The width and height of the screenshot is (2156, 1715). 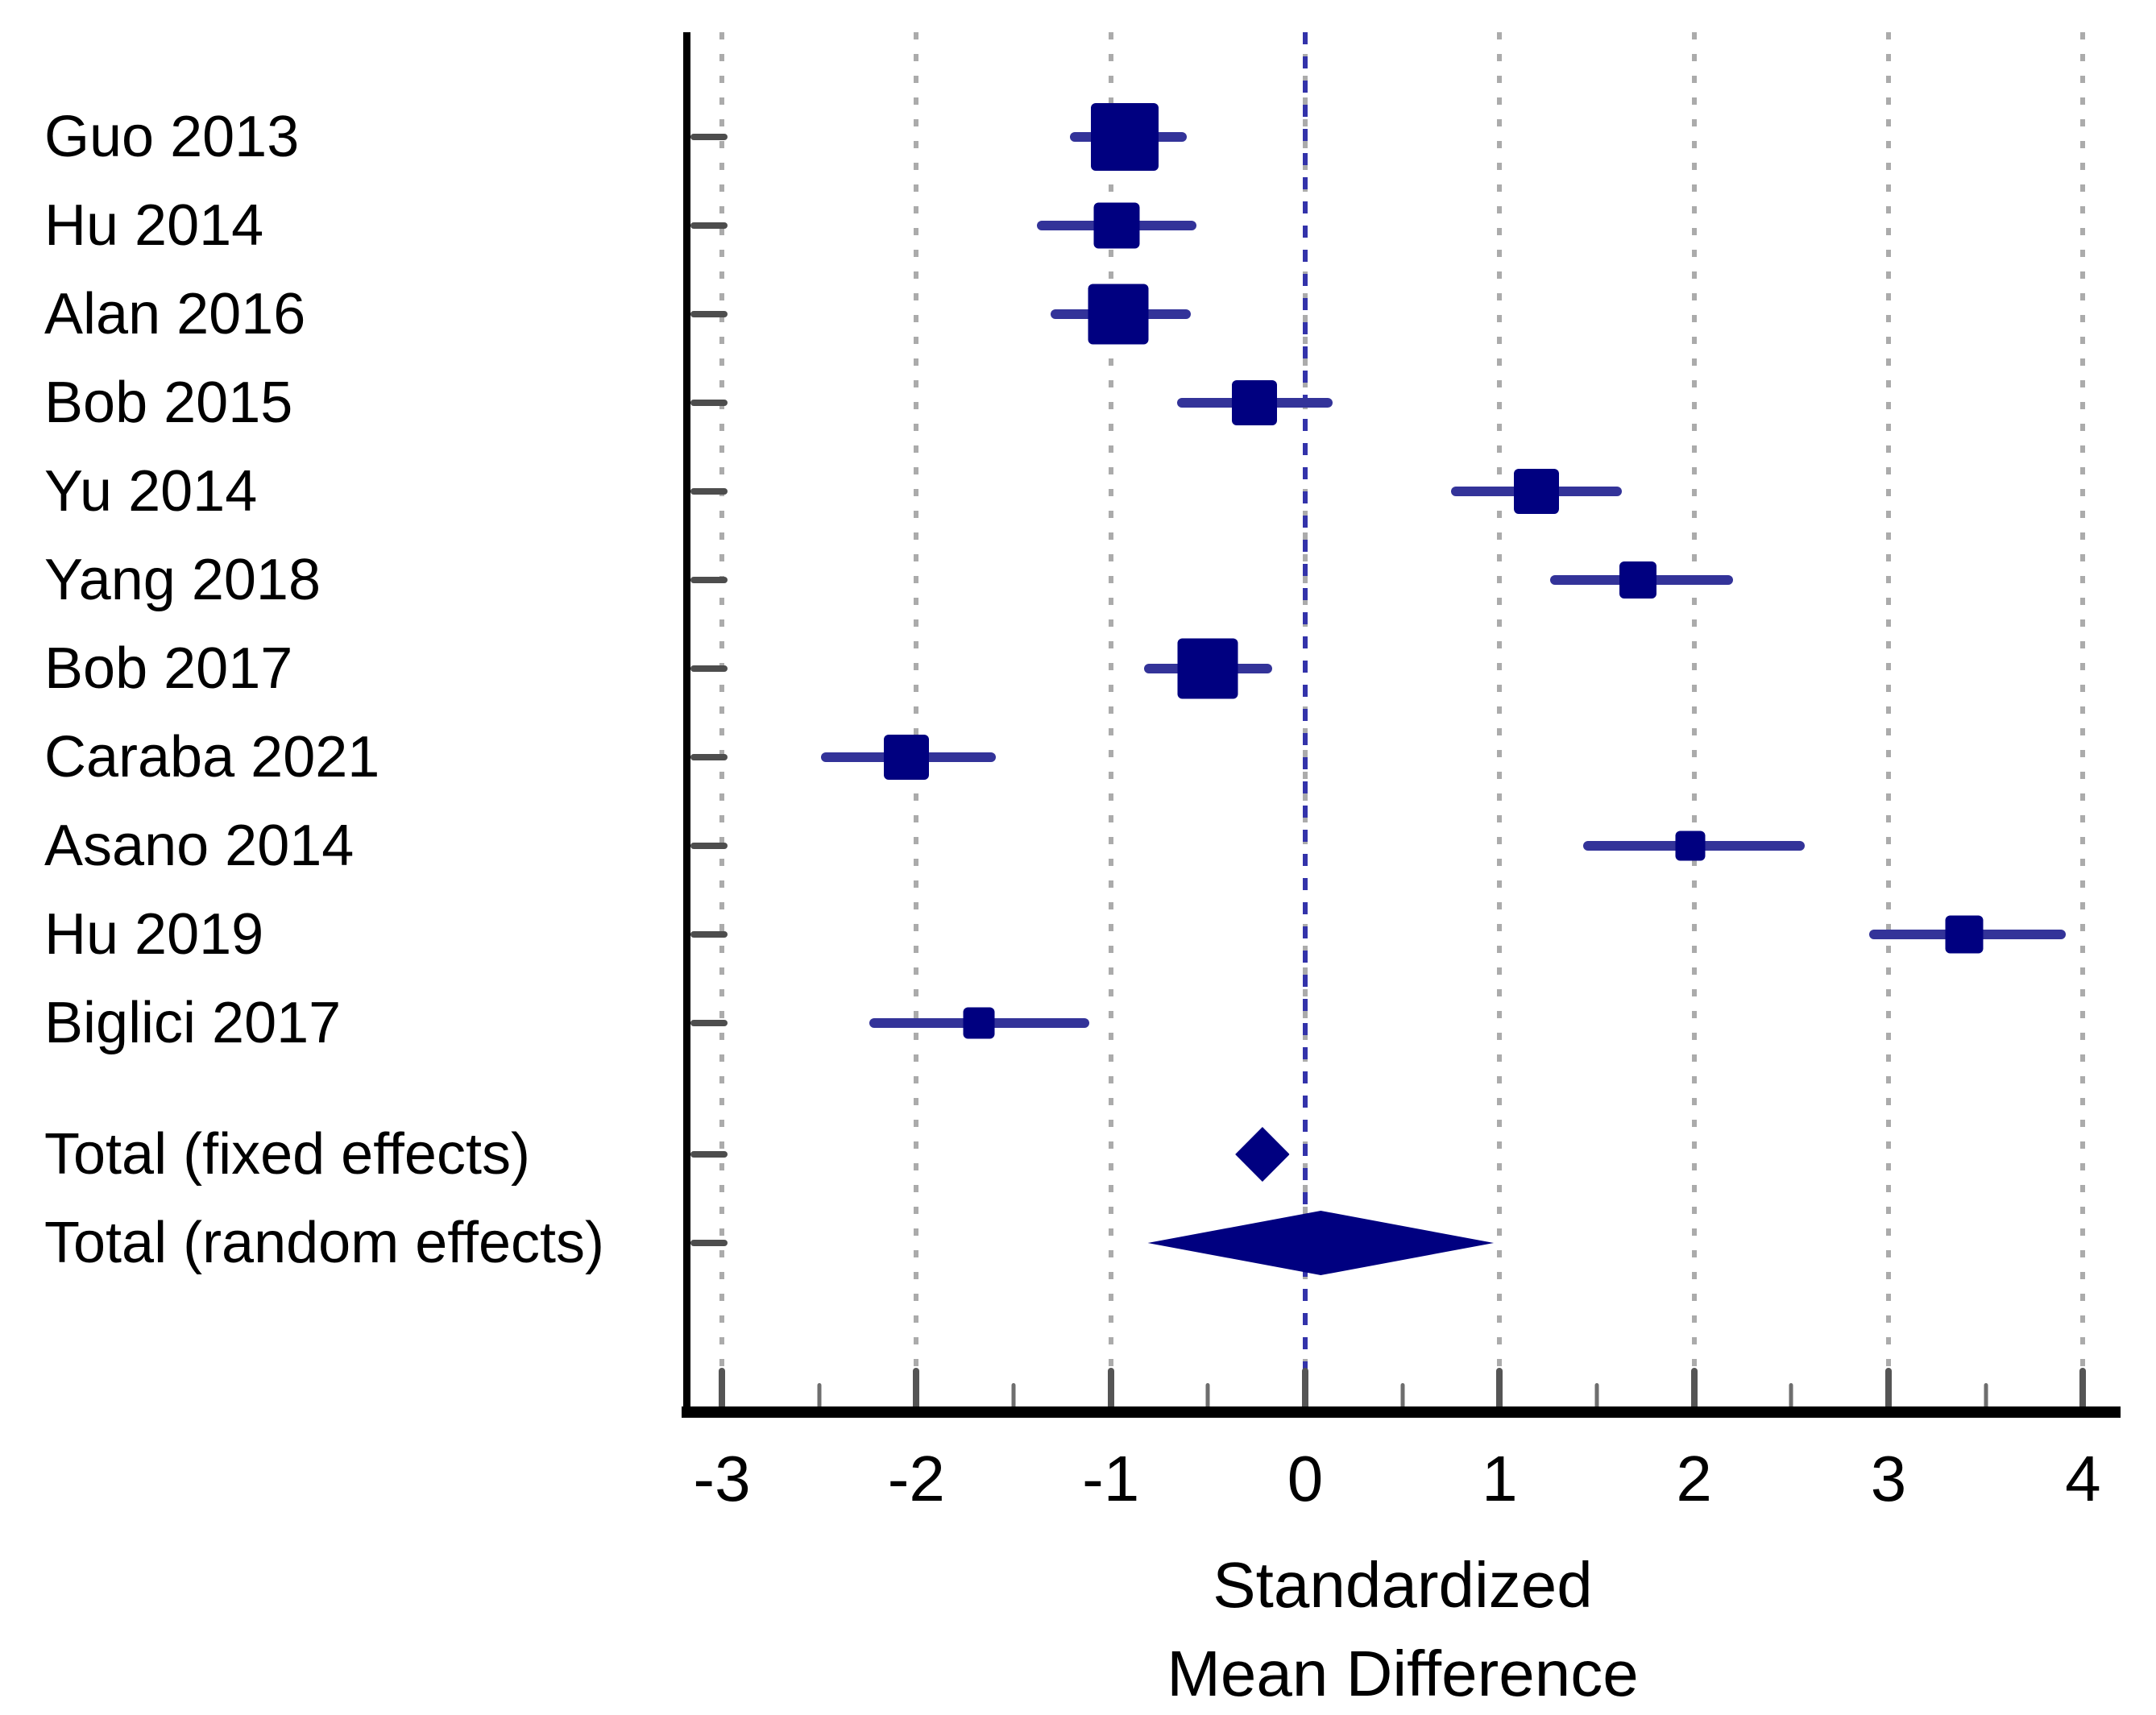 I want to click on study-label: Hu 2014, so click(x=154, y=225).